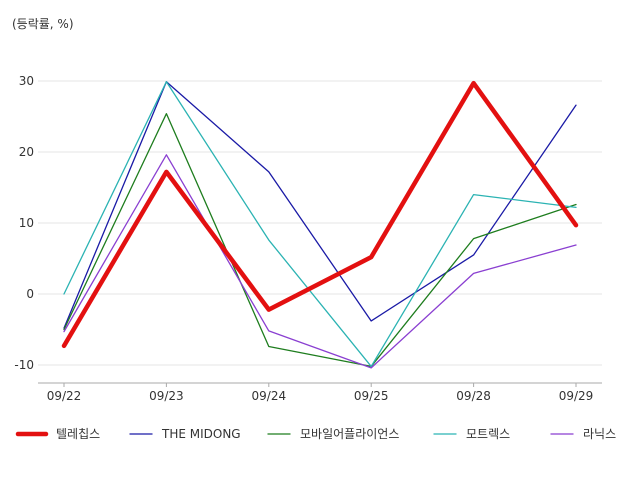 The width and height of the screenshot is (640, 480). I want to click on legend-label: THE MIDONG, so click(201, 434).